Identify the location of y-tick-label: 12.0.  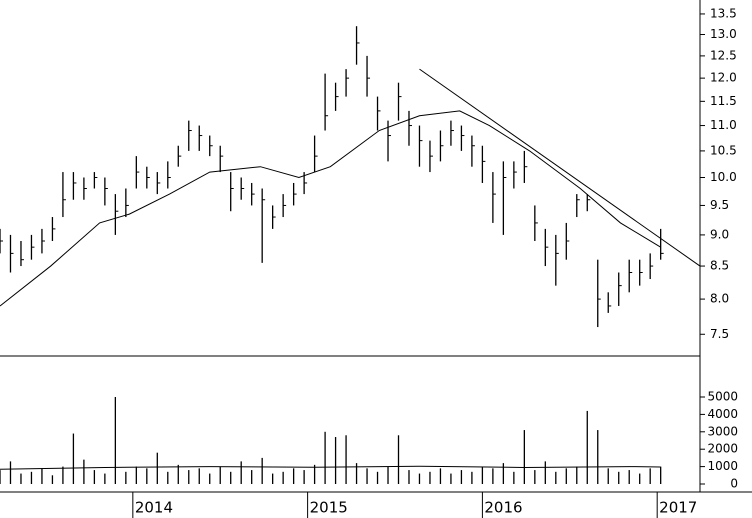
(723, 78).